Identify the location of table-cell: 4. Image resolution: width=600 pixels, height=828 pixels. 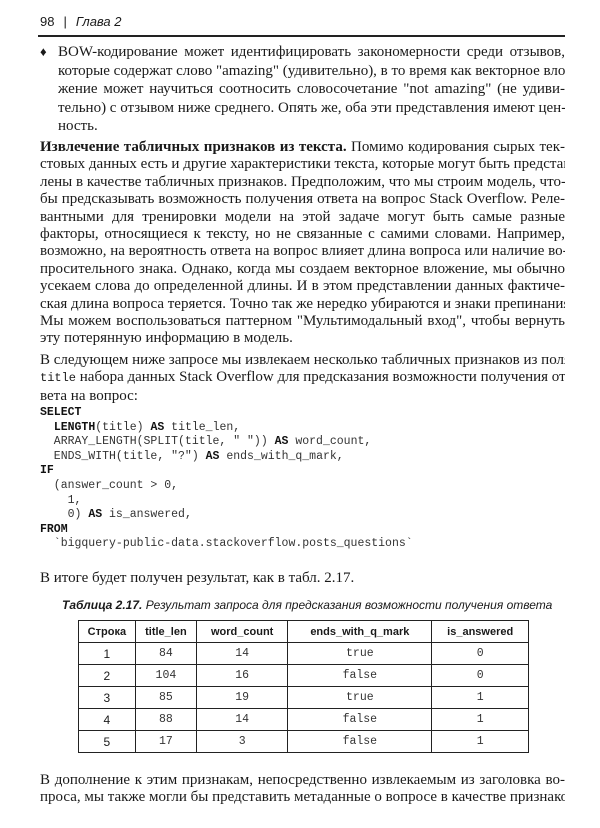
(107, 719).